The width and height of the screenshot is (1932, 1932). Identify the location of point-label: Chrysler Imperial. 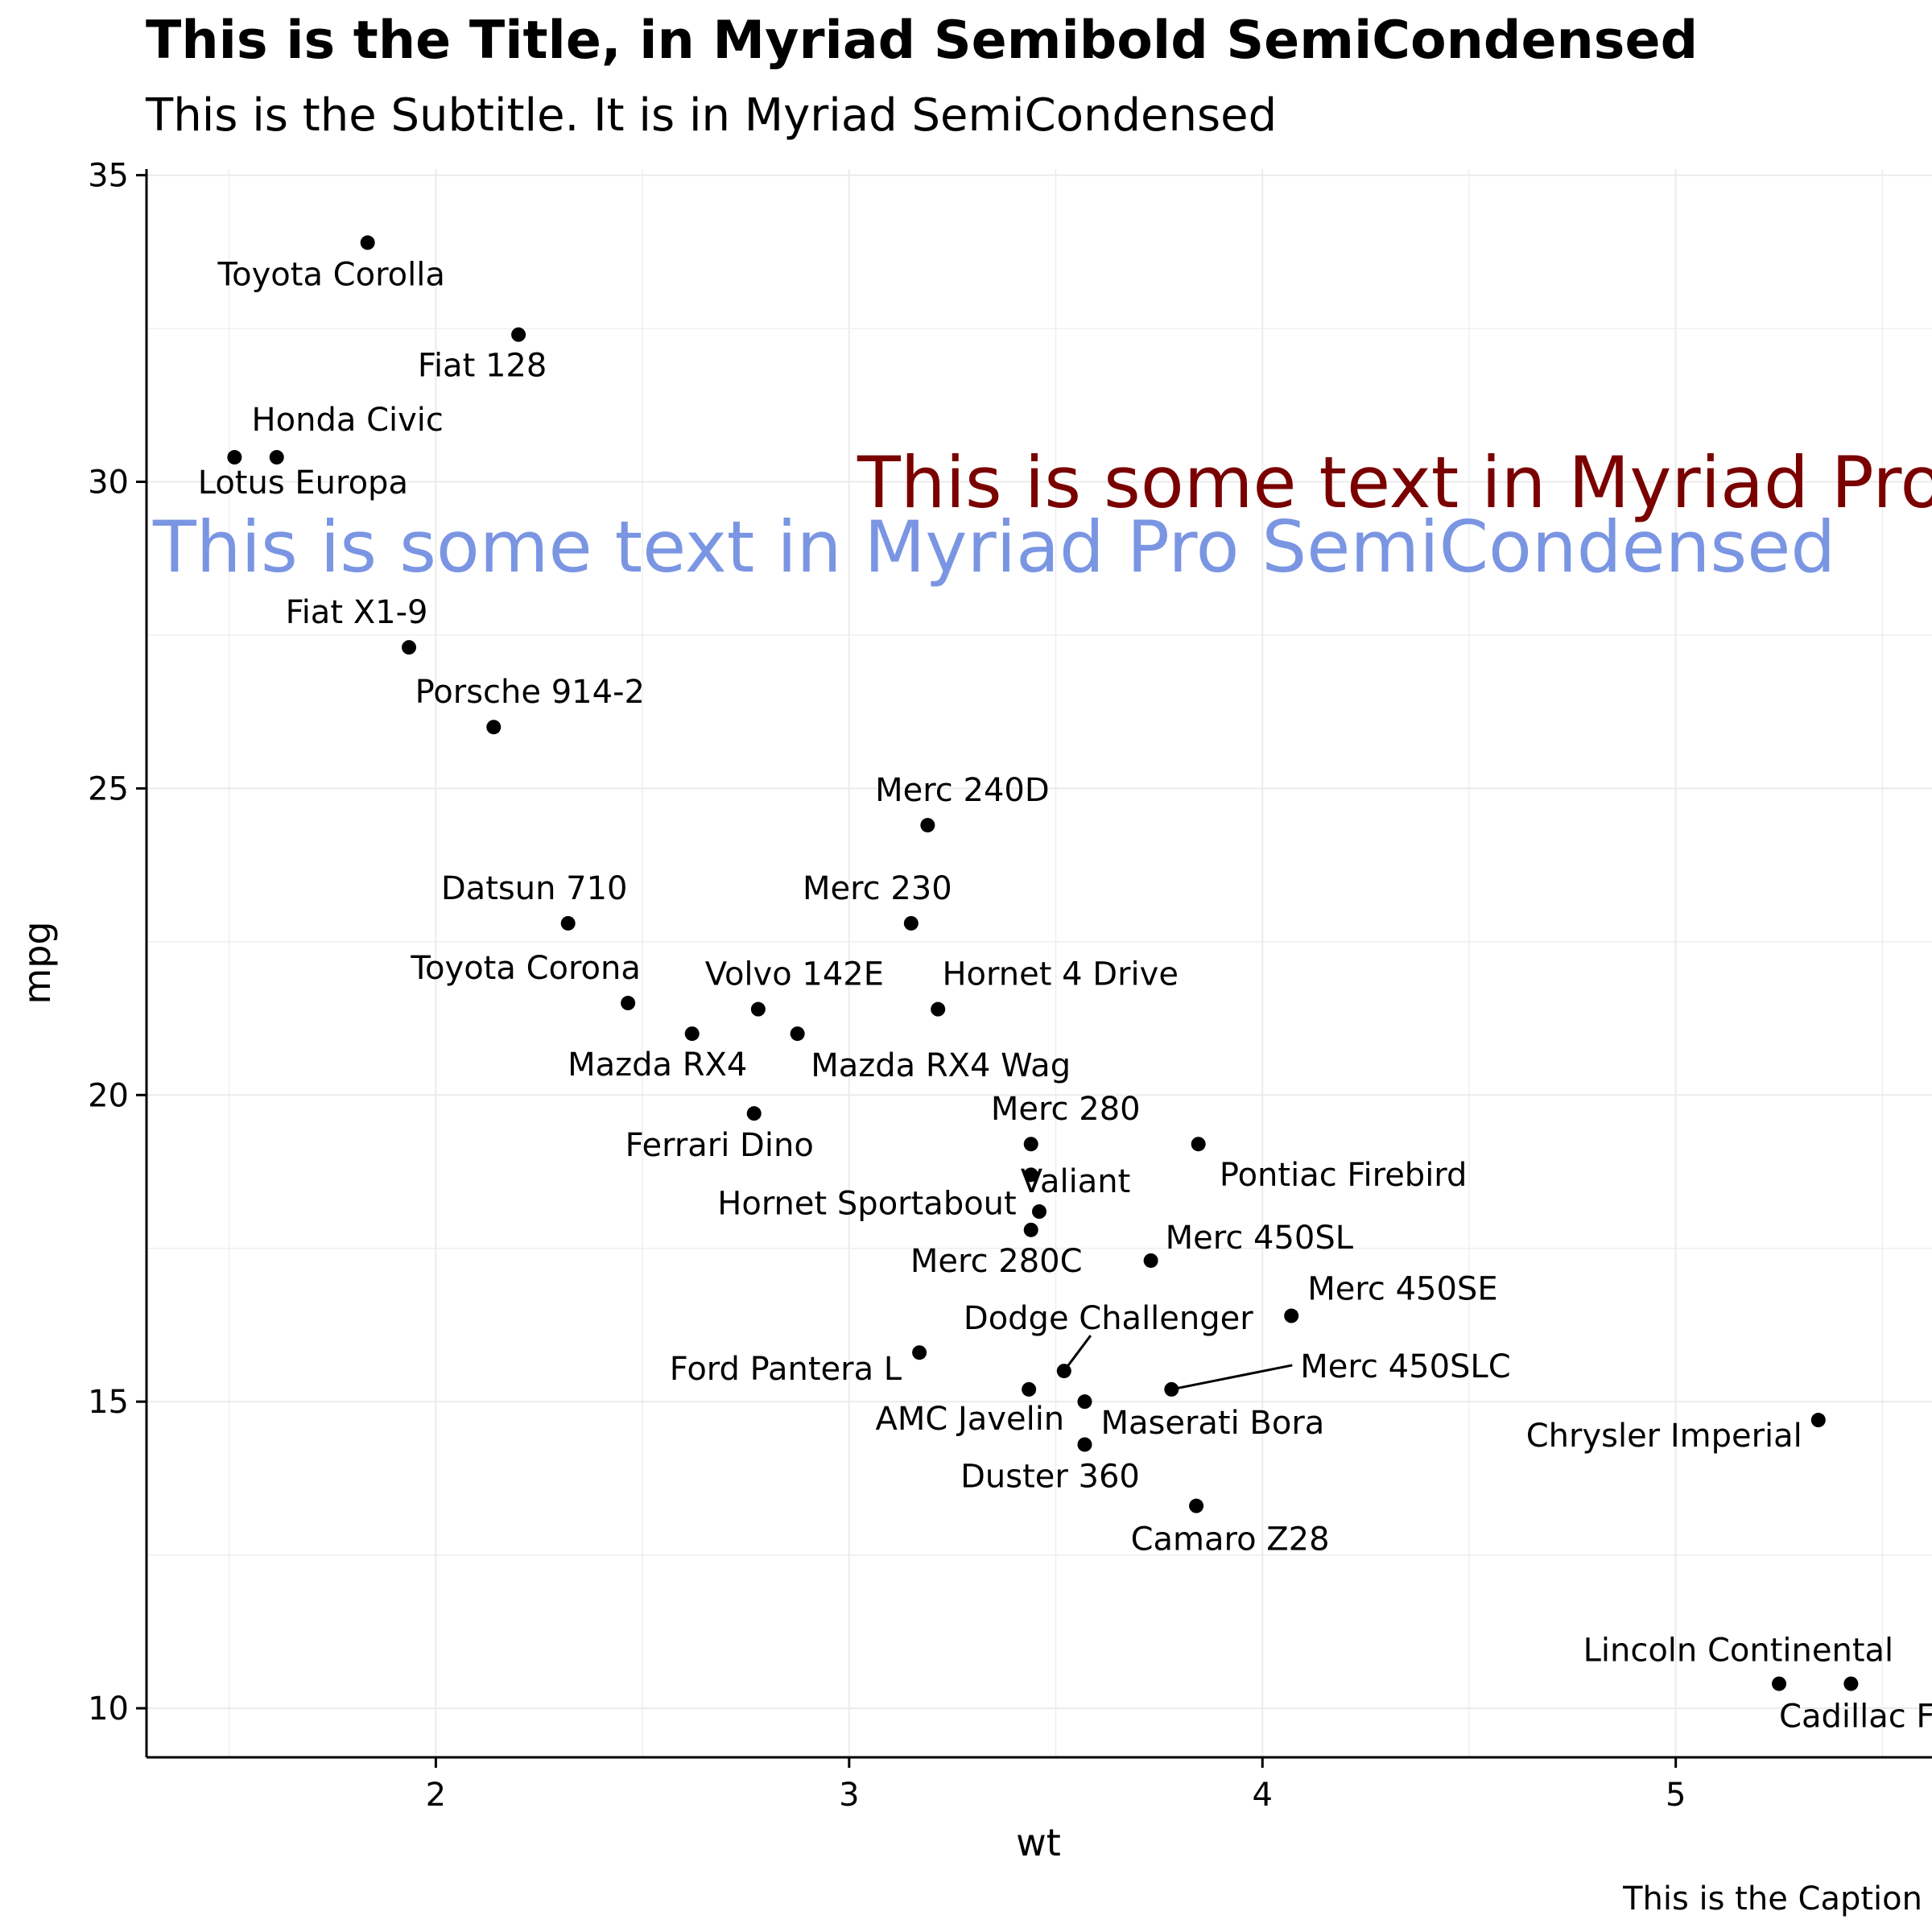
(1664, 1436).